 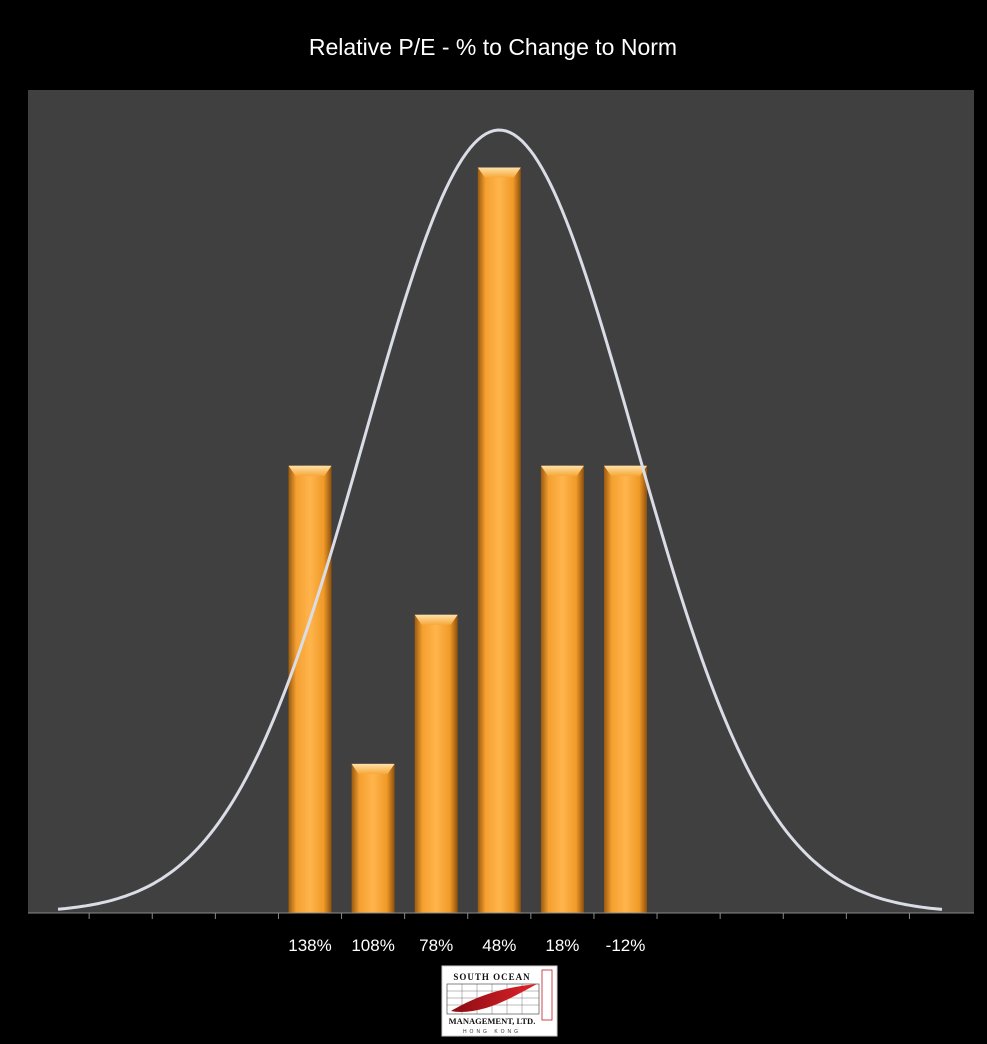 I want to click on logo-chinese-characters, so click(x=547, y=995).